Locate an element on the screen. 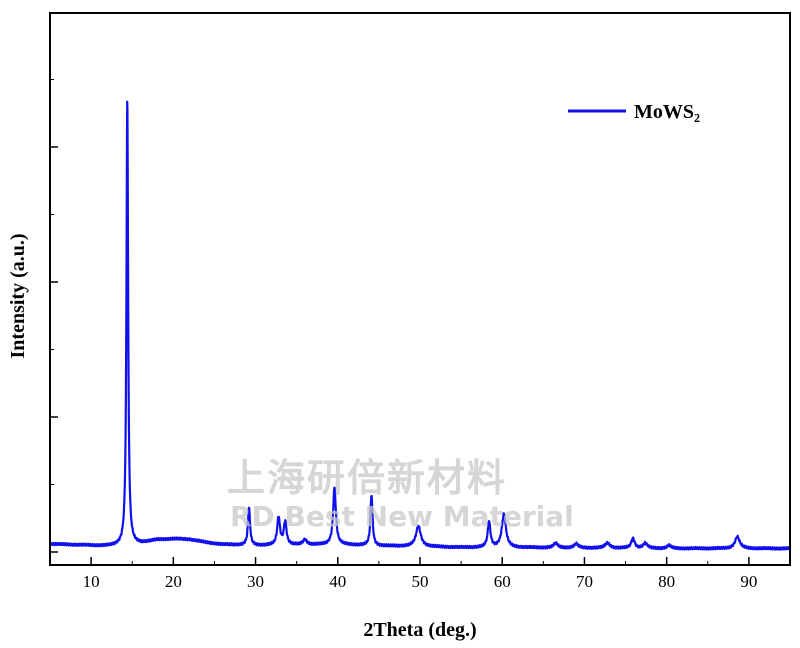 This screenshot has height=648, width=800. legend: MoWS₂ is located at coordinates (634, 112).